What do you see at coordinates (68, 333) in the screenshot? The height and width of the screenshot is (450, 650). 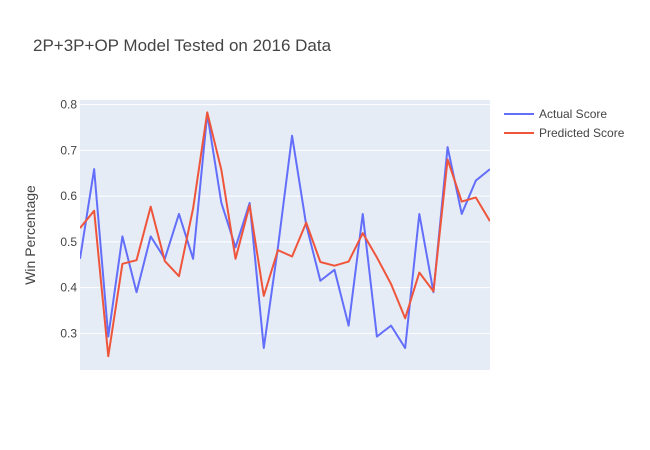 I see `y-tick-label: 0.3` at bounding box center [68, 333].